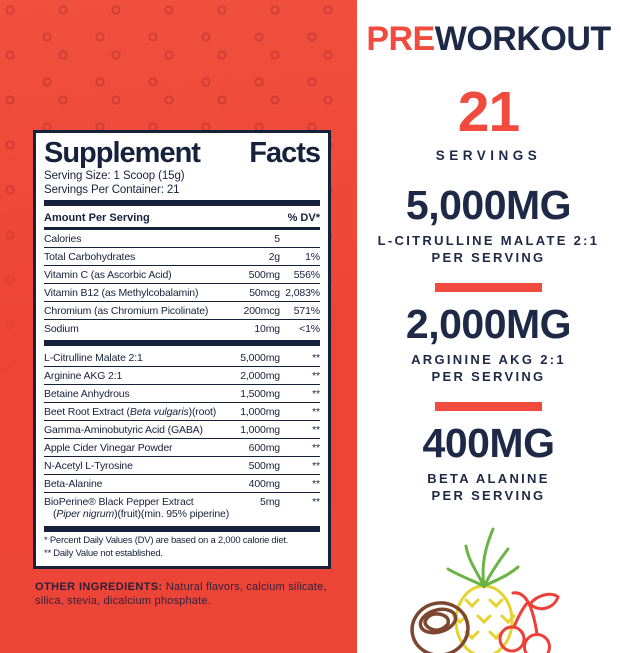 Image resolution: width=620 pixels, height=653 pixels. I want to click on stat-value: 5,000MG, so click(488, 204).